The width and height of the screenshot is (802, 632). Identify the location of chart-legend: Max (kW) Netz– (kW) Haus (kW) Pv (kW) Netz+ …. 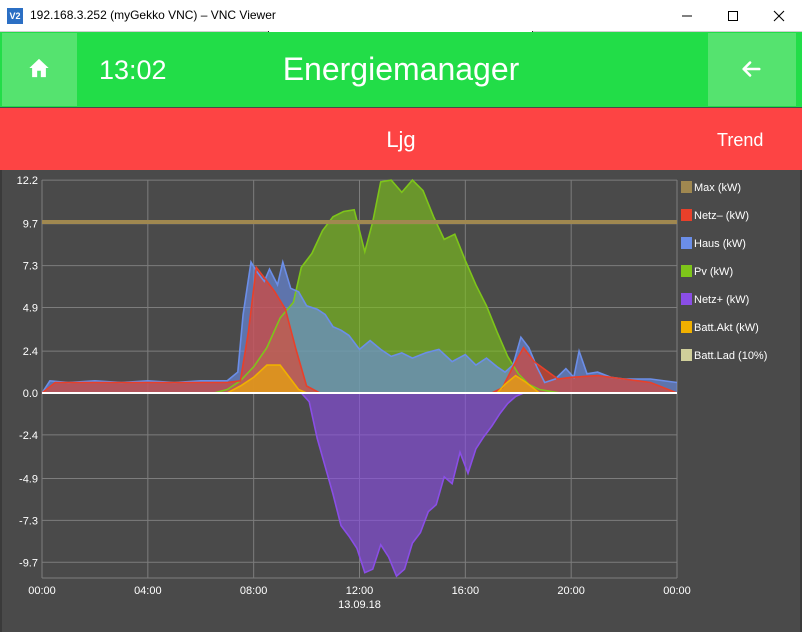
(724, 271).